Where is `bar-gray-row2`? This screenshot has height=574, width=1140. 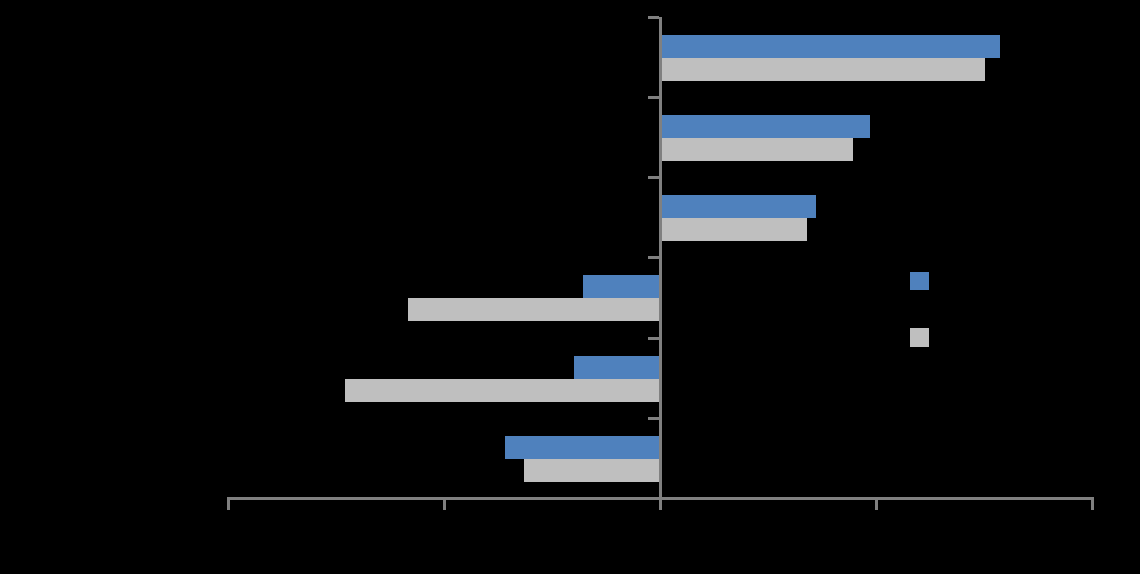
bar-gray-row2 is located at coordinates (756, 149).